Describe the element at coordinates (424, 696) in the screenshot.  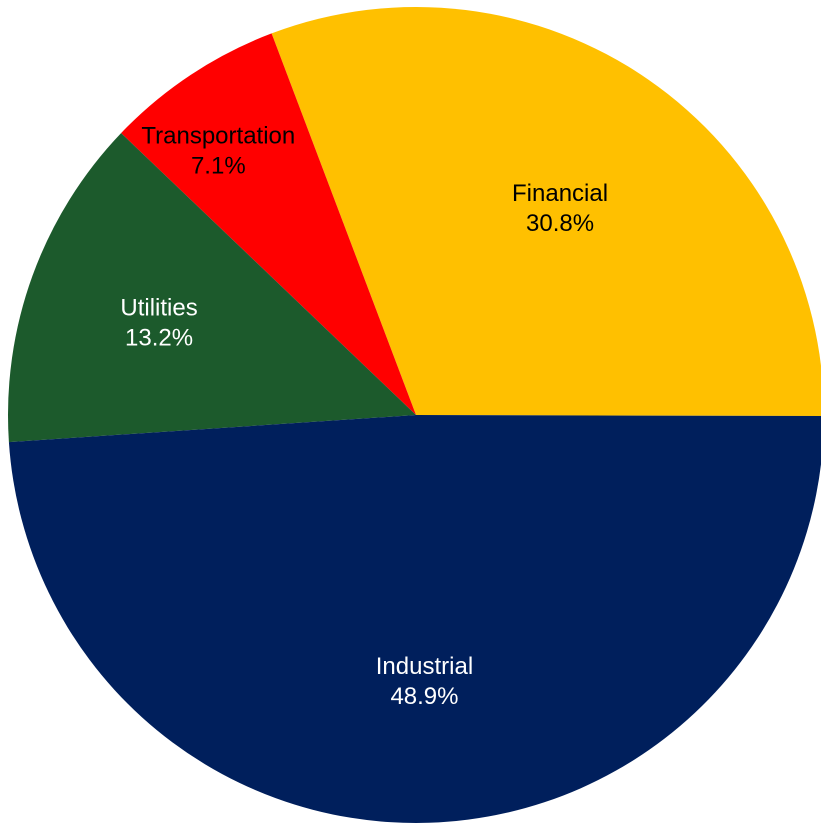
I see `slice-value-industrial: 48.9%` at that location.